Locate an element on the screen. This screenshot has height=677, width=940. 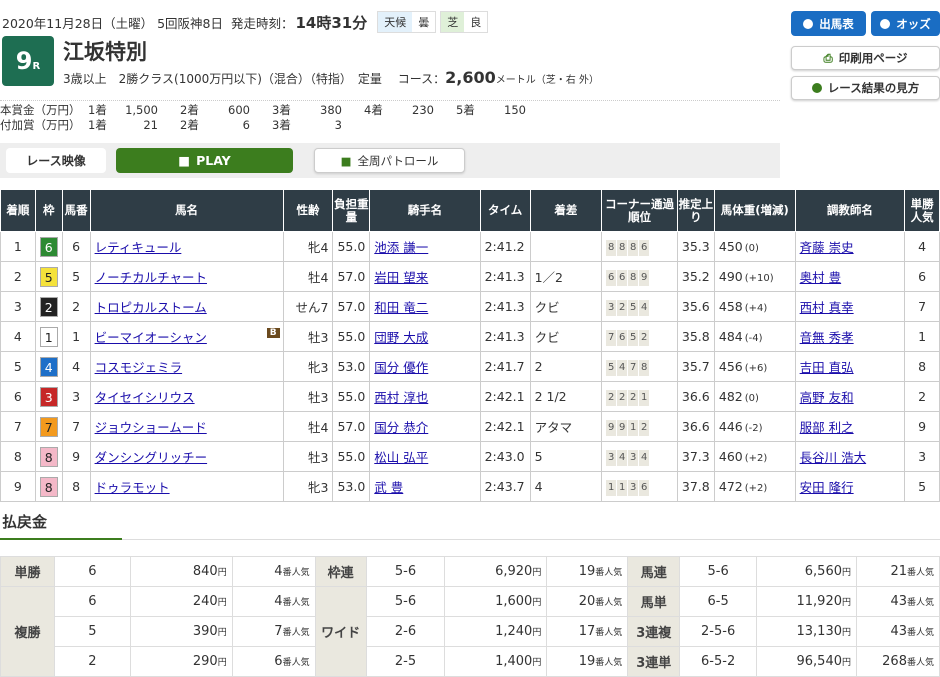
bet-type: ワイド is located at coordinates (340, 631).